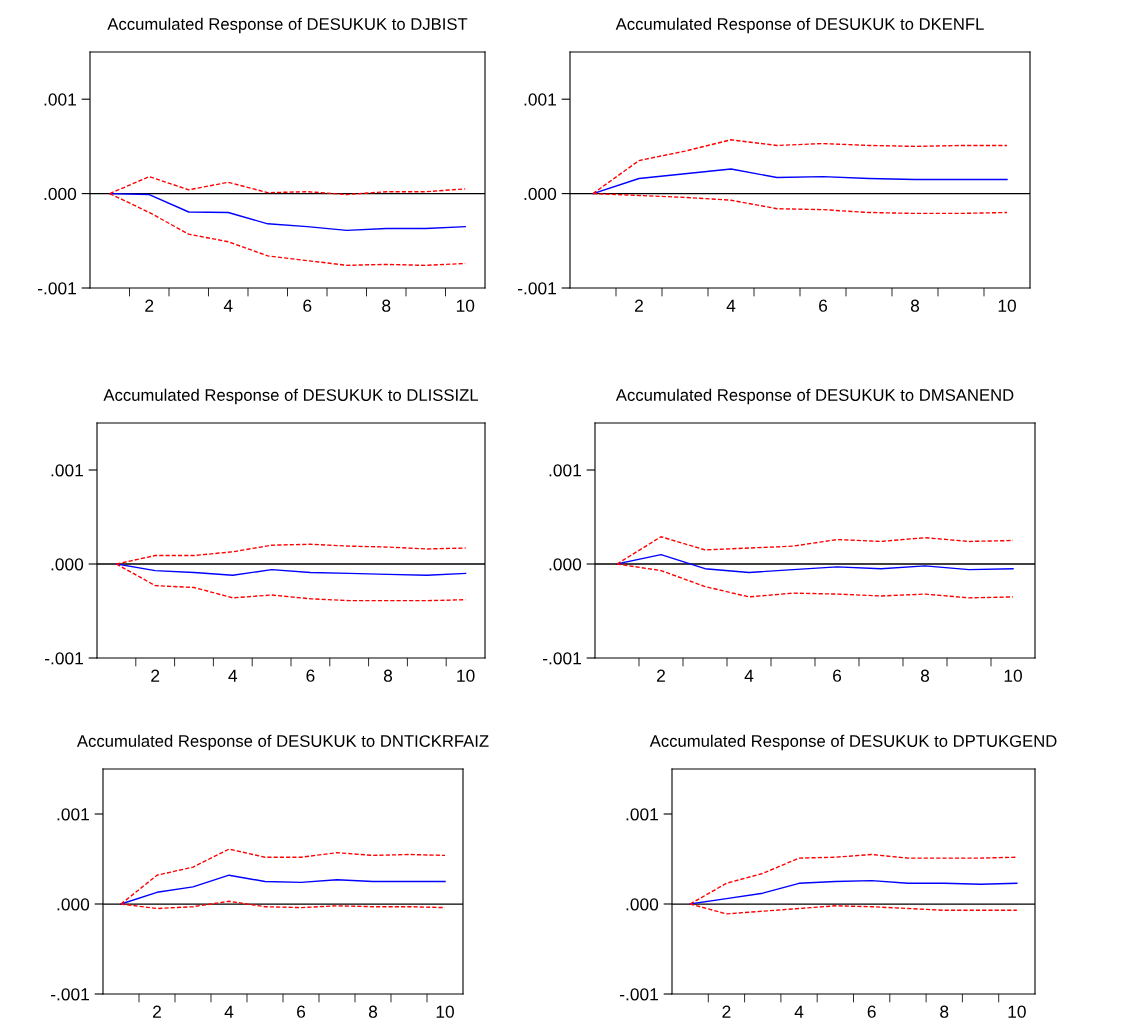  What do you see at coordinates (291, 396) in the screenshot?
I see `chart-title: Accumulated Response of DESUKUK to DLISSIZL` at bounding box center [291, 396].